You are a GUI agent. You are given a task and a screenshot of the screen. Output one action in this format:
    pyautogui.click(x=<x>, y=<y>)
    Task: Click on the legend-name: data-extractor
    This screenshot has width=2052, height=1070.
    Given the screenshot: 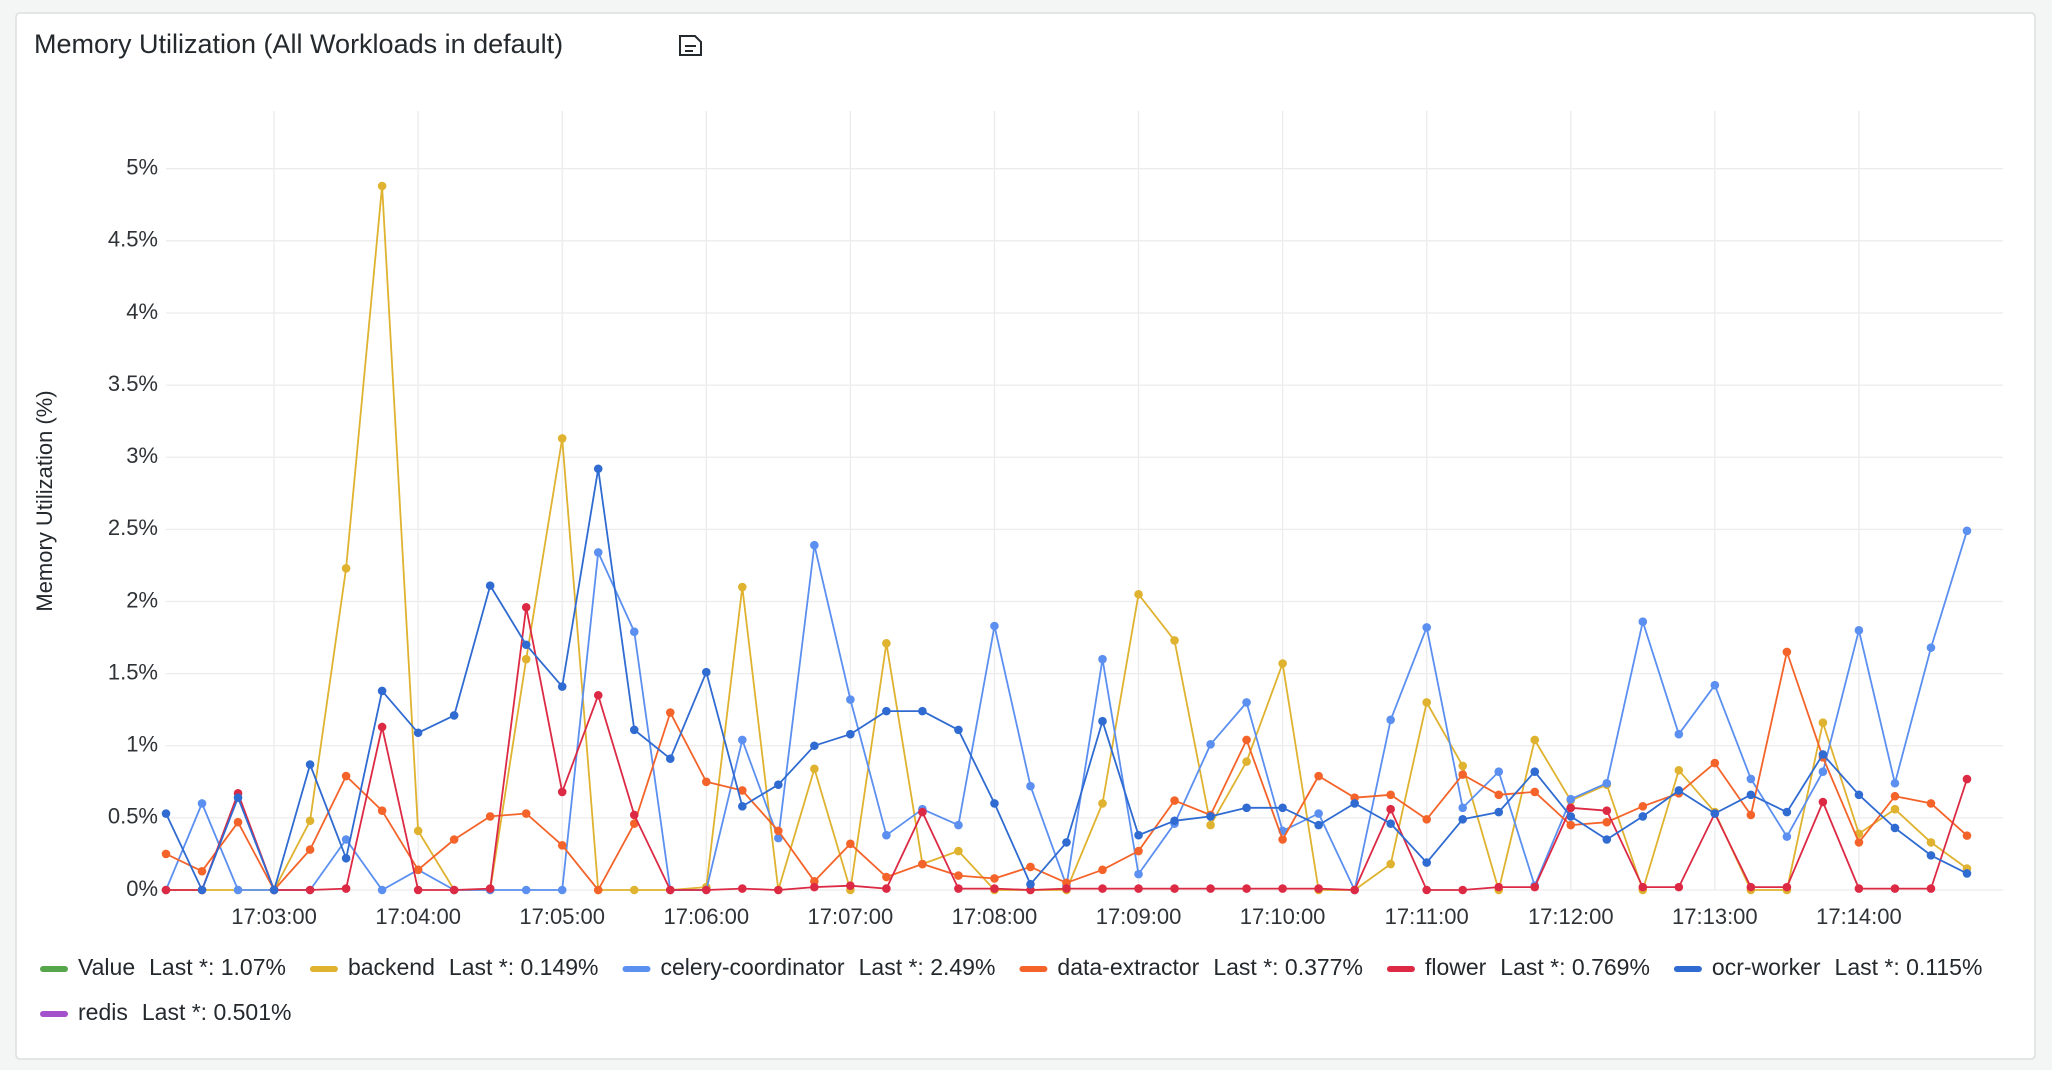 What is the action you would take?
    pyautogui.click(x=1128, y=967)
    